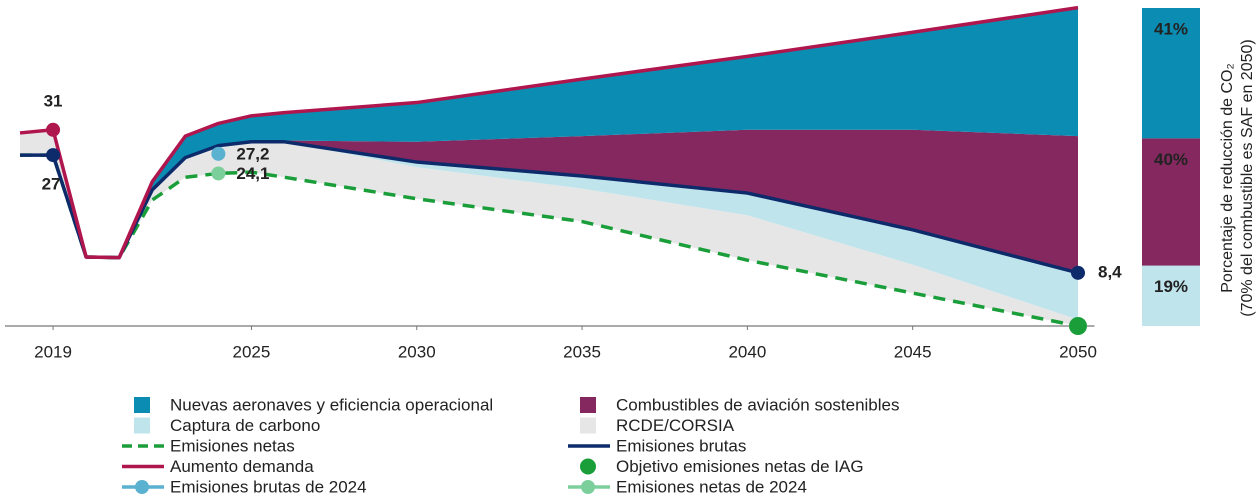  I want to click on point-label: 27,2, so click(252, 153).